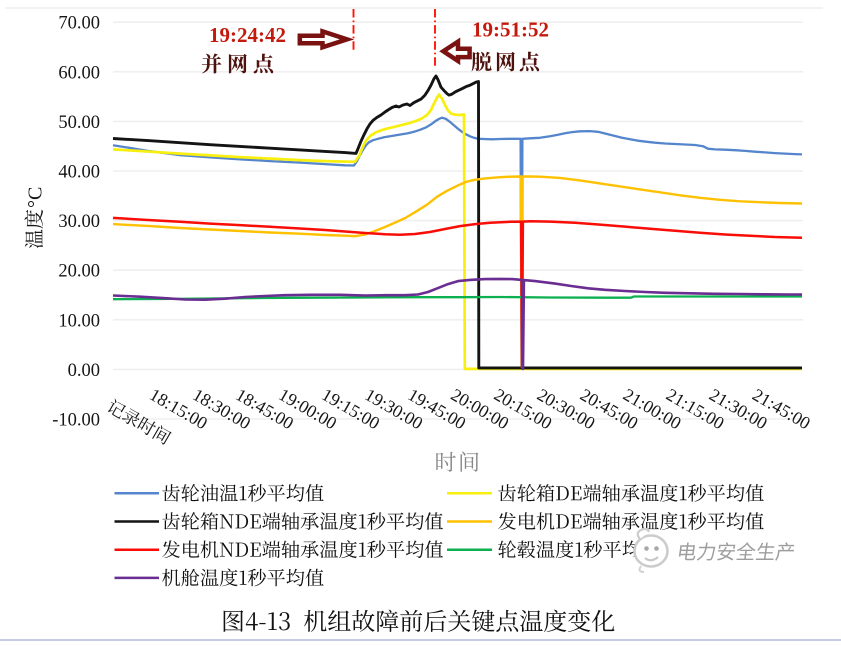 The width and height of the screenshot is (841, 646). Describe the element at coordinates (79, 24) in the screenshot. I see `svg-text: 70.00` at that location.